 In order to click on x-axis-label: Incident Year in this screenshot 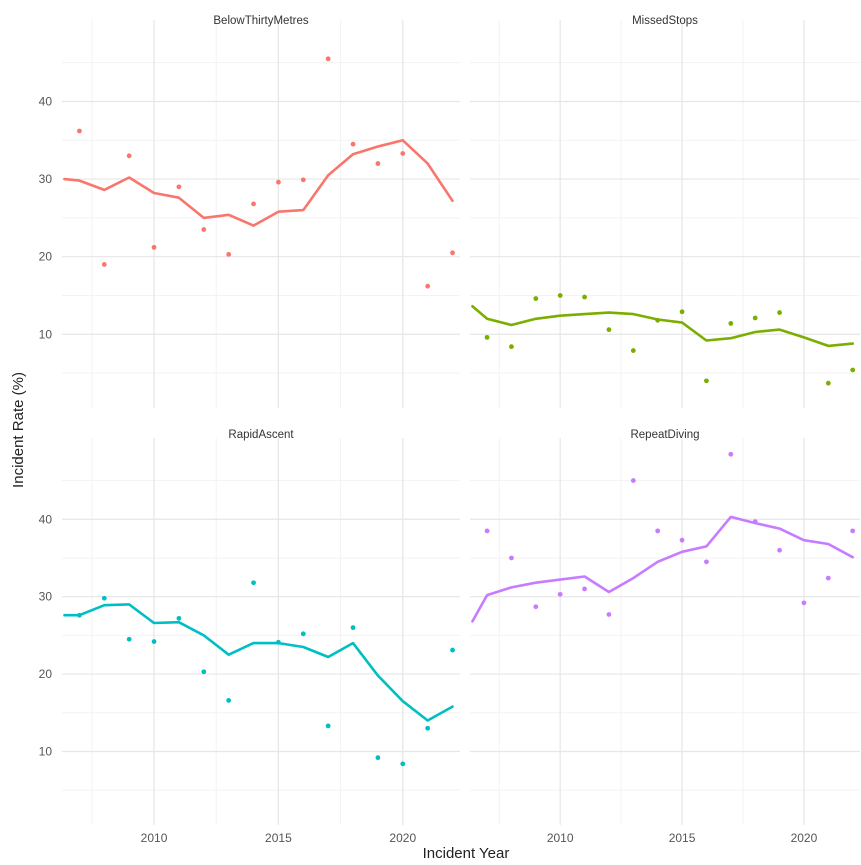, I will do `click(466, 853)`.